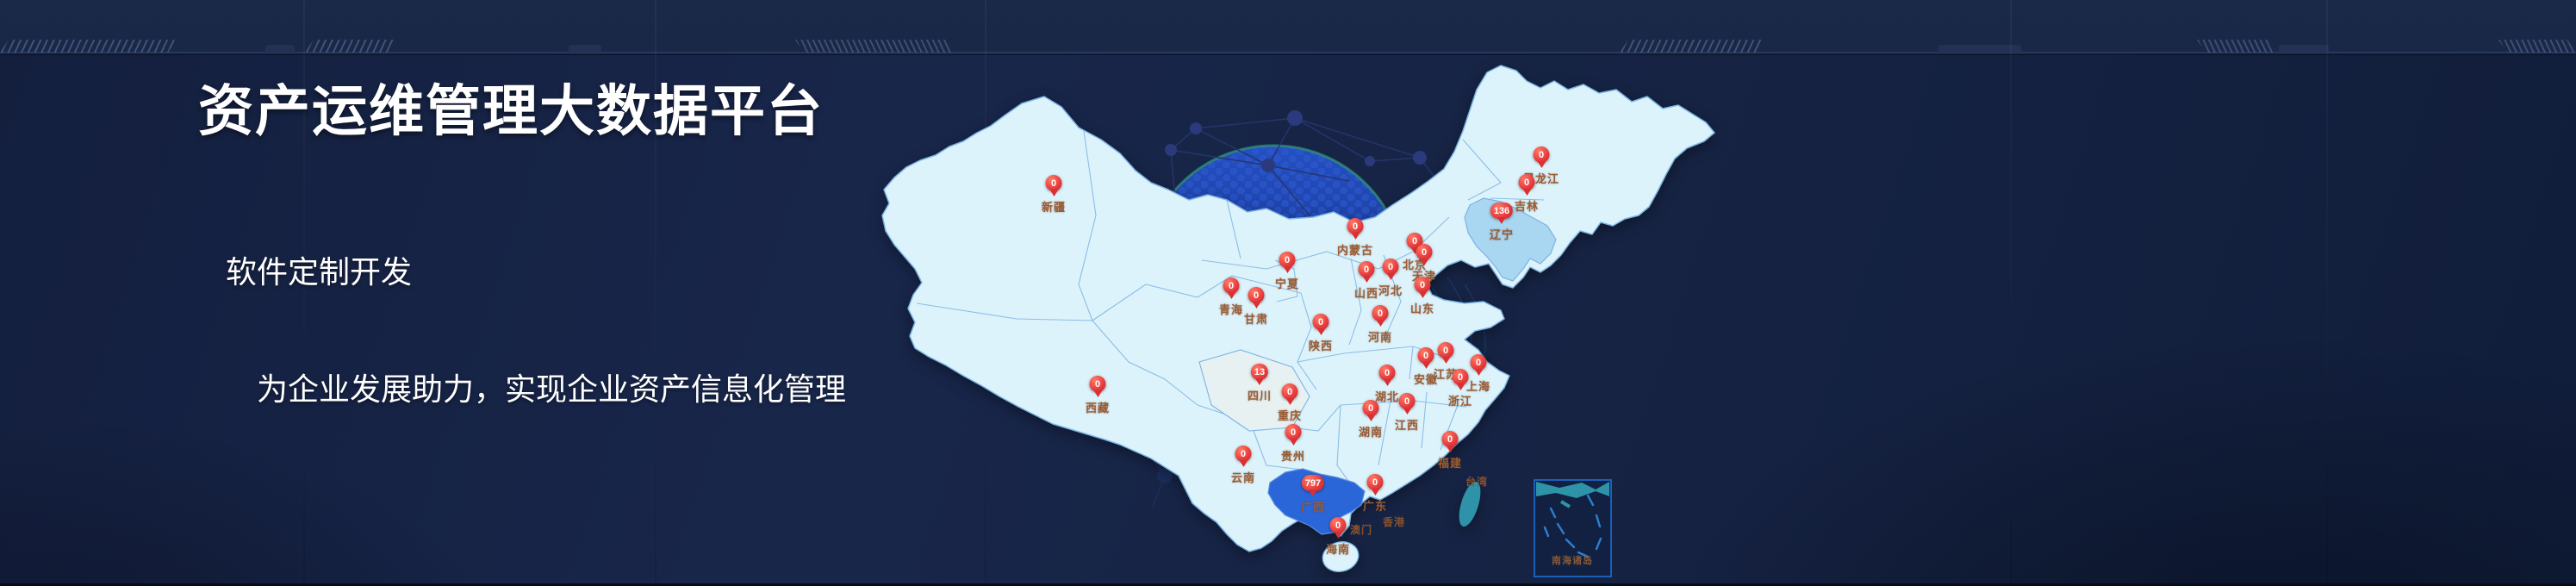  I want to click on map-pin: 136, so click(1502, 215).